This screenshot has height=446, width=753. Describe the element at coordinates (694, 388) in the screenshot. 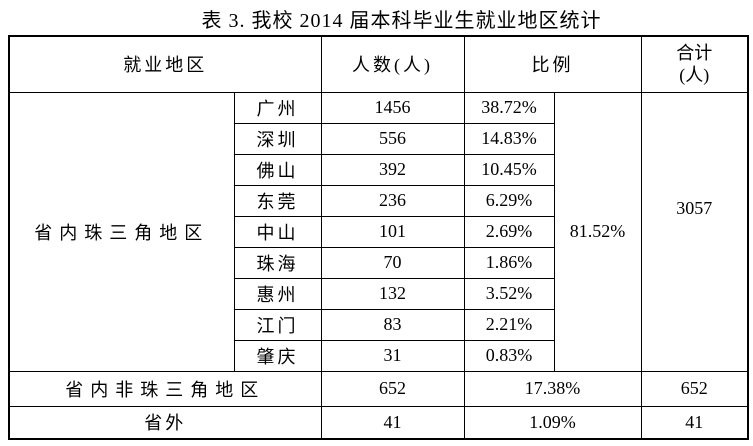

I see `non-prd-total: 652` at that location.